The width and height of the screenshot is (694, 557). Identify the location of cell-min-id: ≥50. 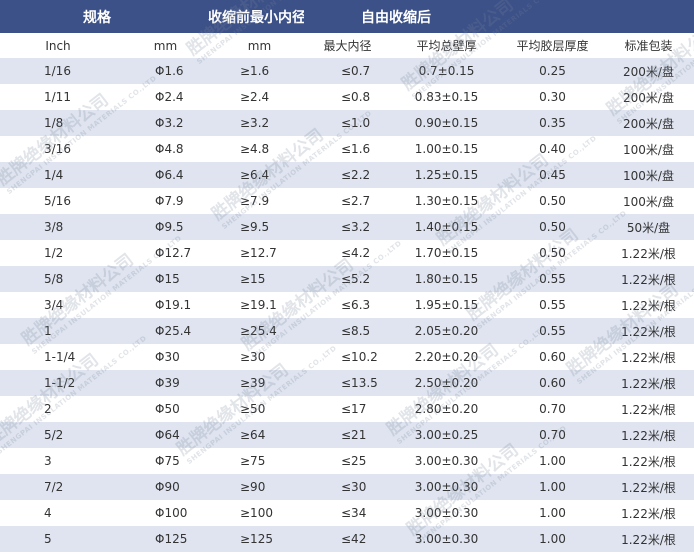
(259, 409).